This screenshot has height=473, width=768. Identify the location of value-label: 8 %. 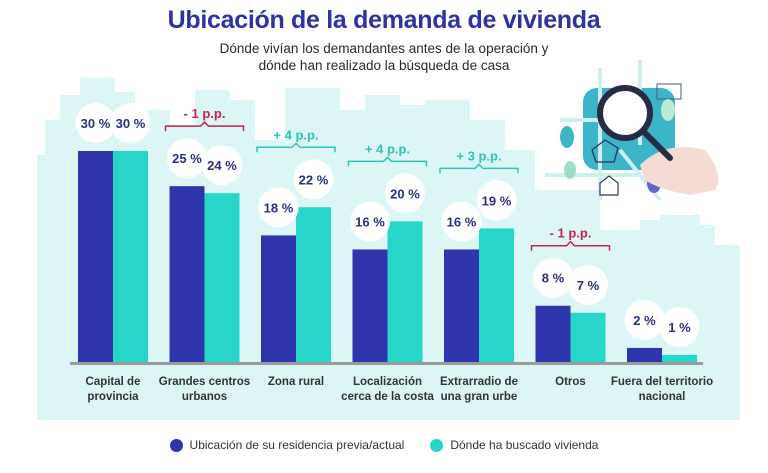
(553, 278).